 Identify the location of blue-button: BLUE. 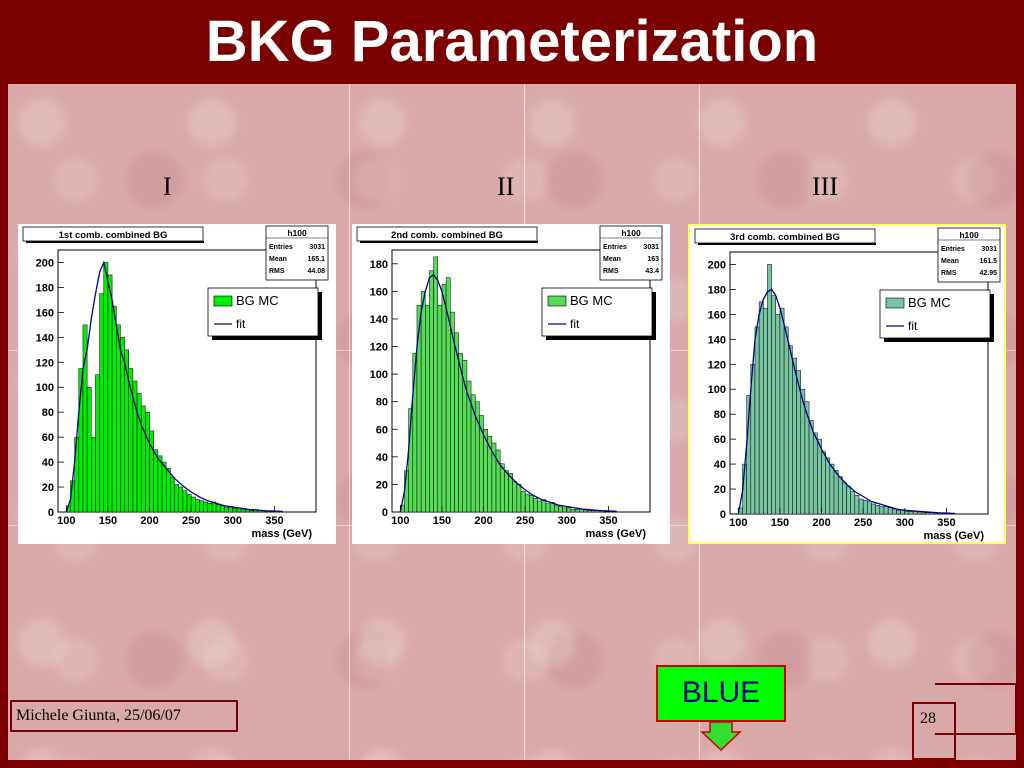
(721, 693).